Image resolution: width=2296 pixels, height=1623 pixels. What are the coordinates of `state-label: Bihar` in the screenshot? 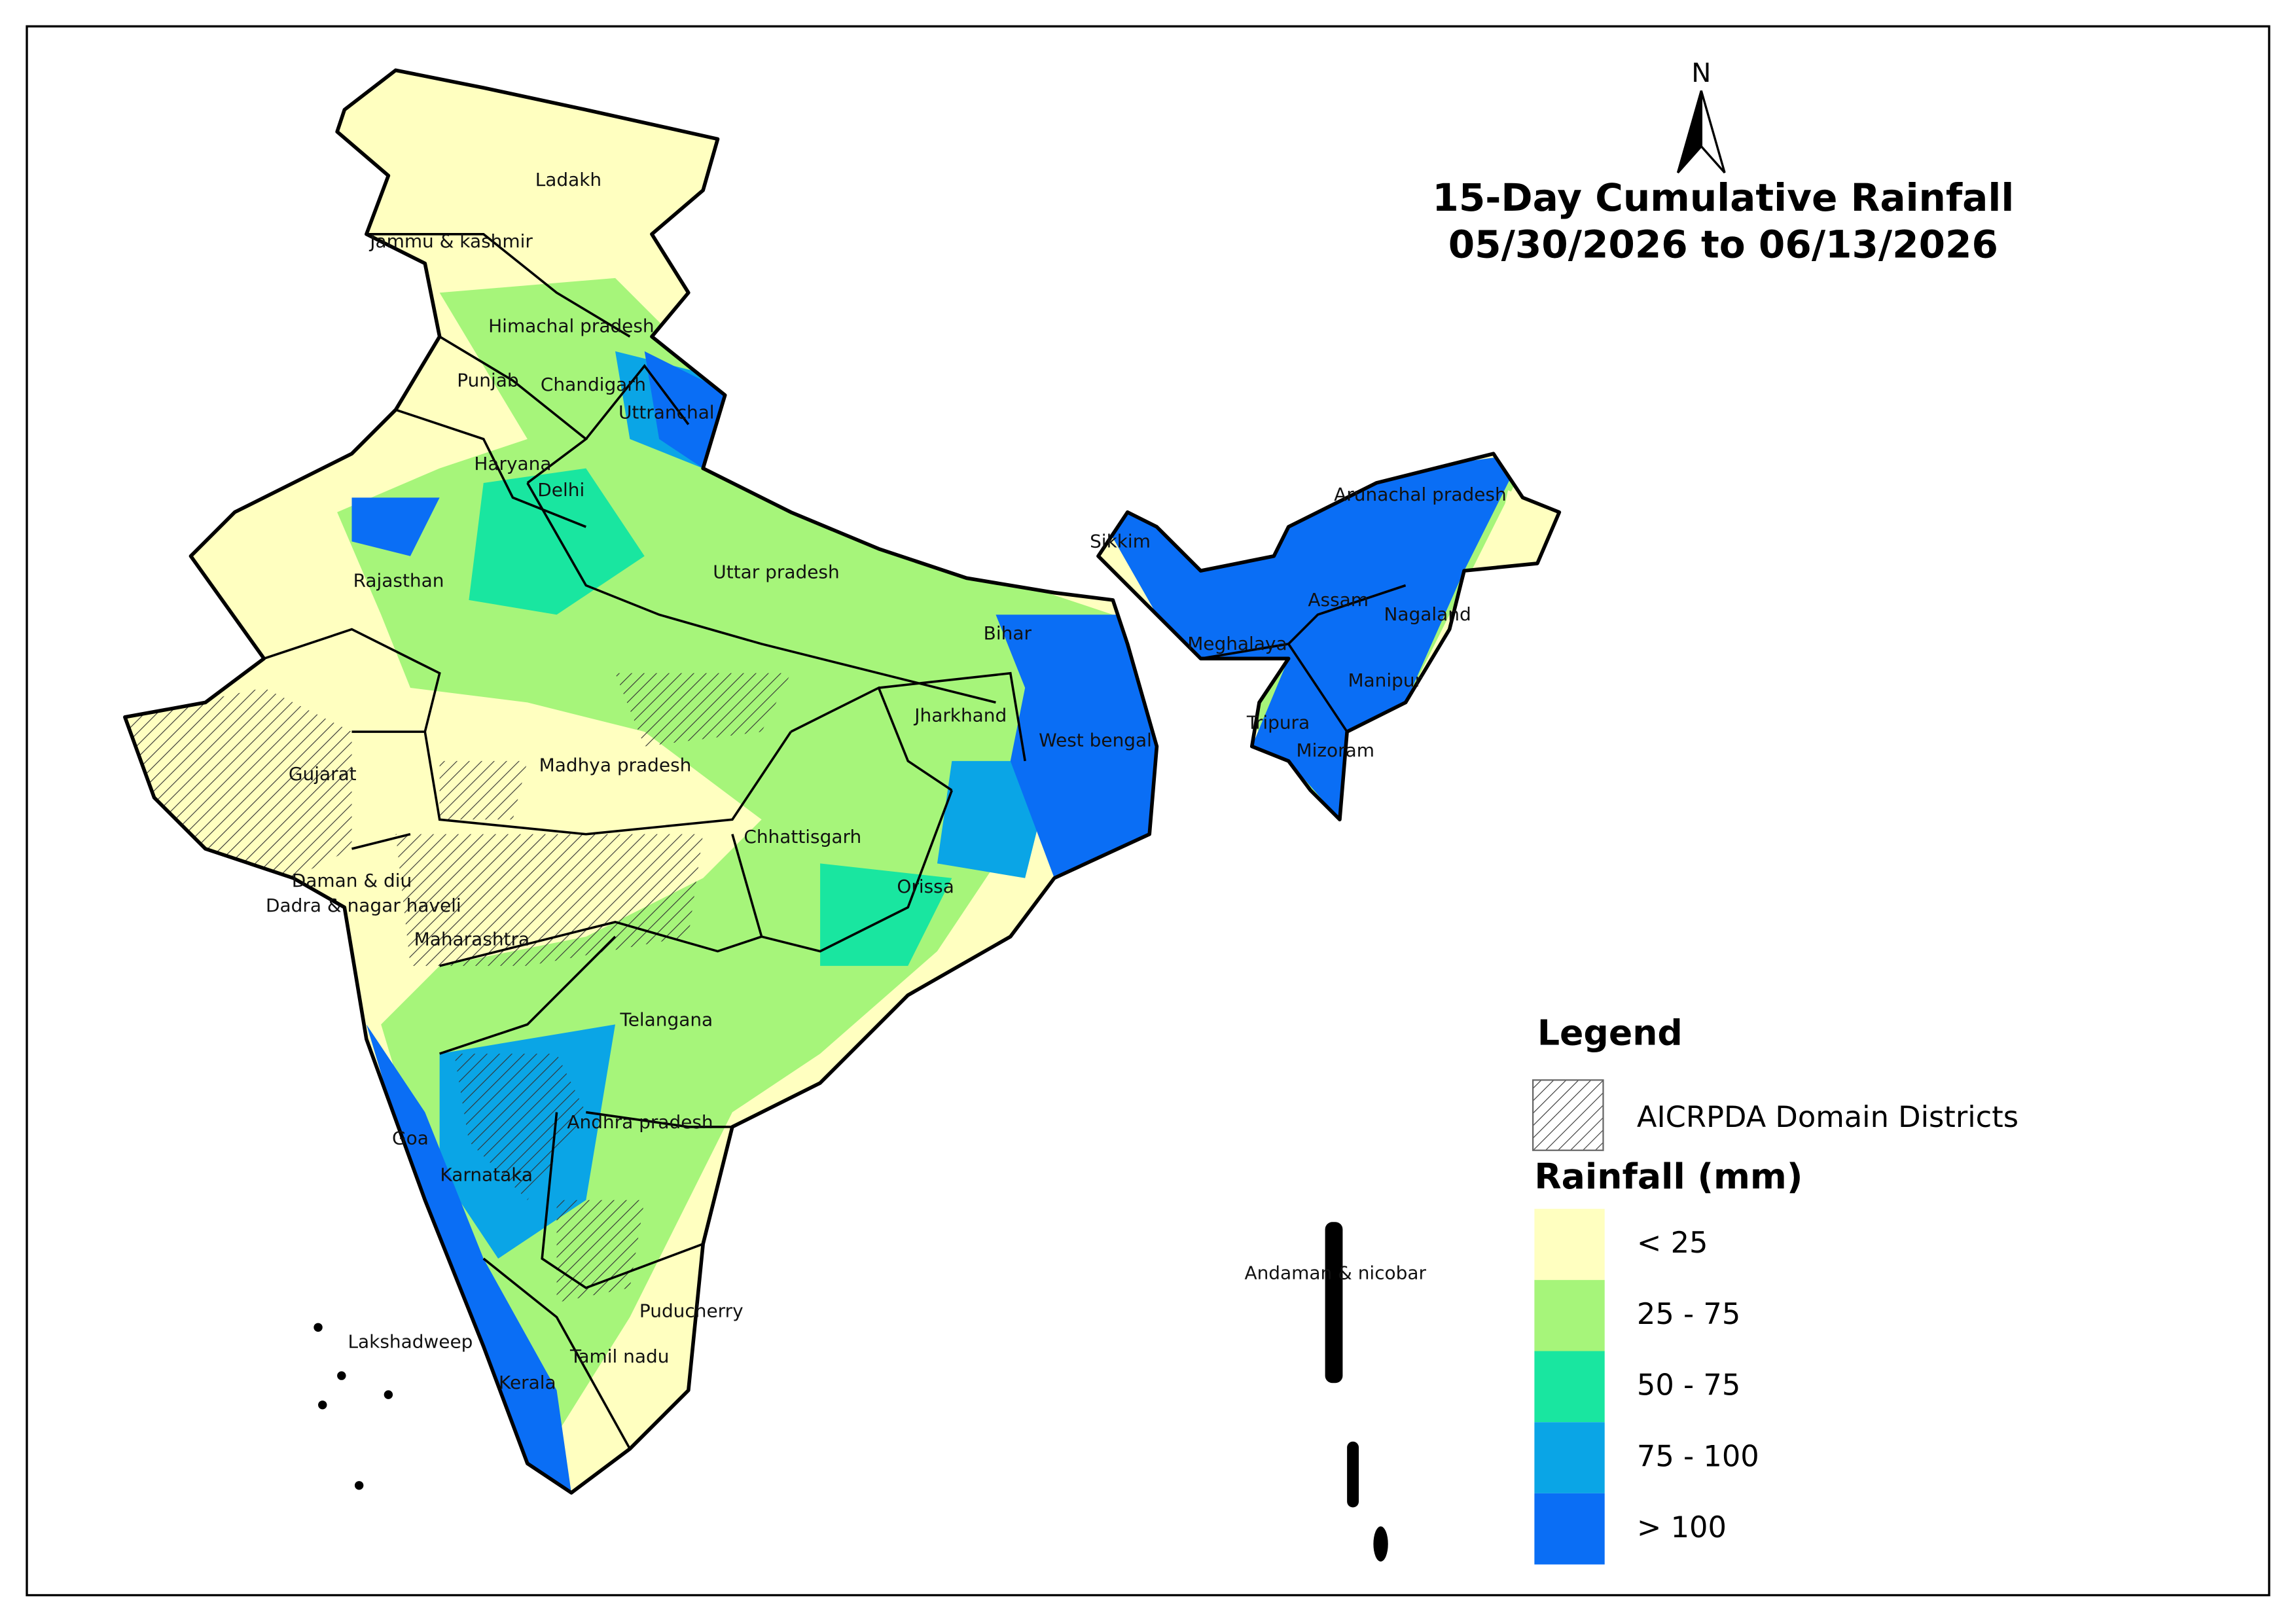 It's located at (1008, 633).